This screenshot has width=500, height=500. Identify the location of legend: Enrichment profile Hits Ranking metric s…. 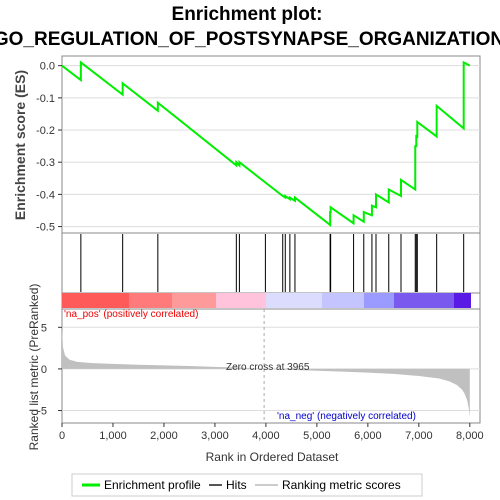
(247, 485).